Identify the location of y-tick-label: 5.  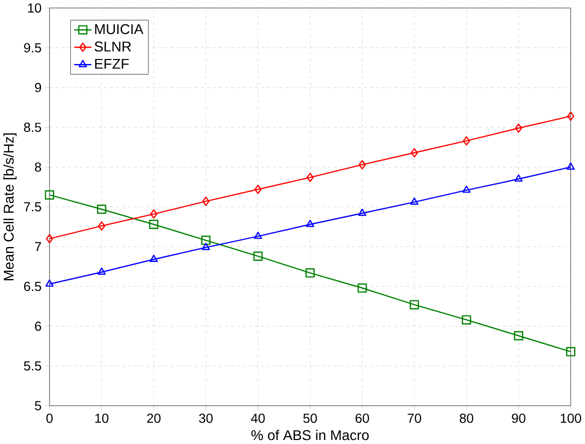
(38, 406).